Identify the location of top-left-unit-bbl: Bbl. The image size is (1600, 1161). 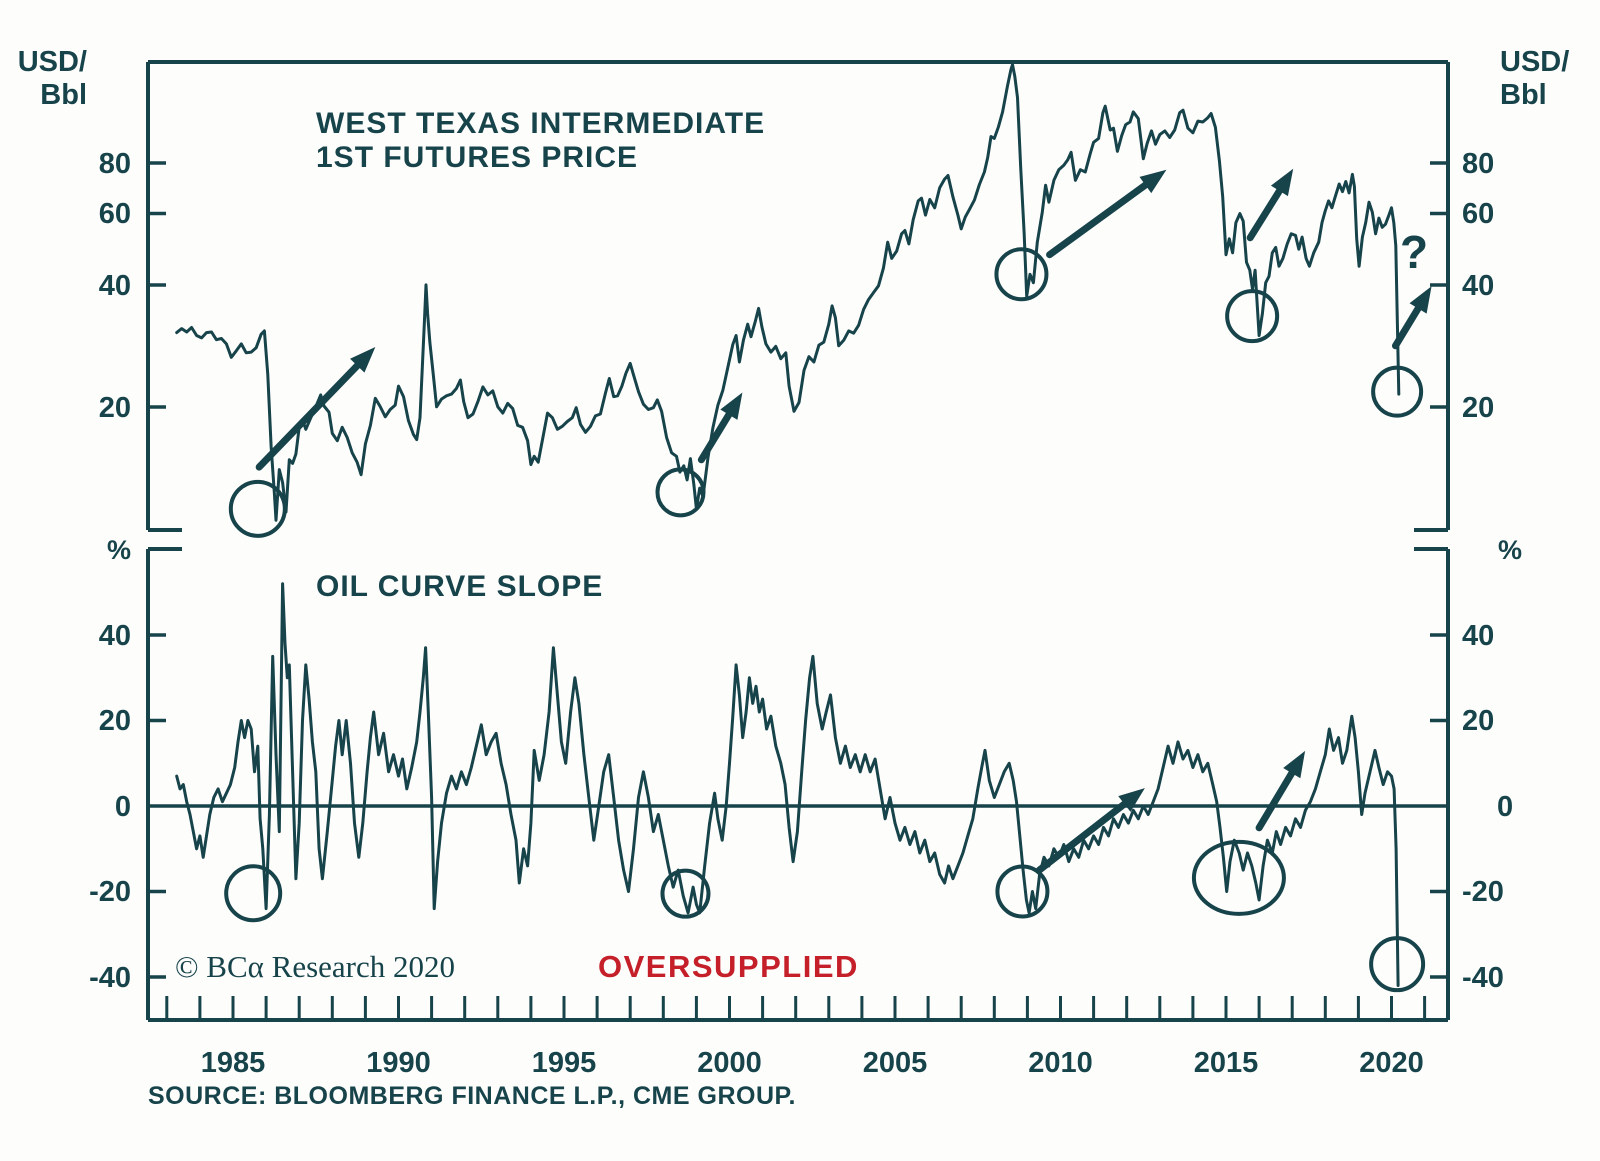
(63, 95).